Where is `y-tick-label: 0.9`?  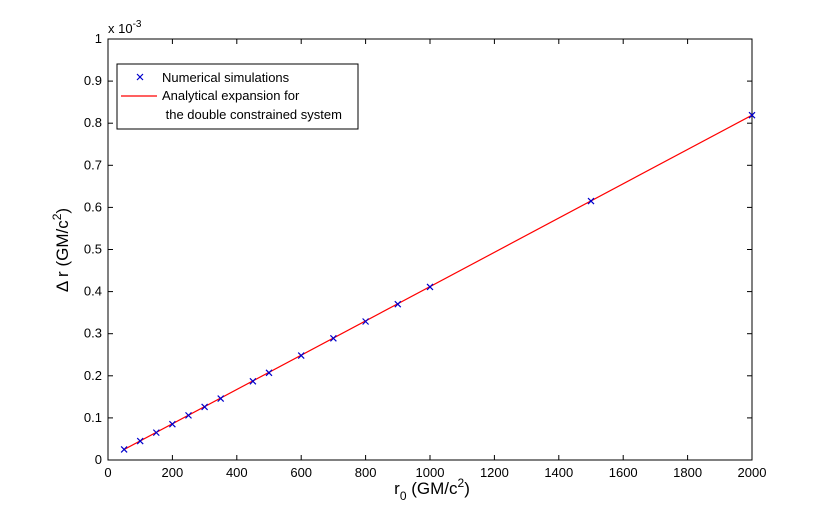 y-tick-label: 0.9 is located at coordinates (93, 80).